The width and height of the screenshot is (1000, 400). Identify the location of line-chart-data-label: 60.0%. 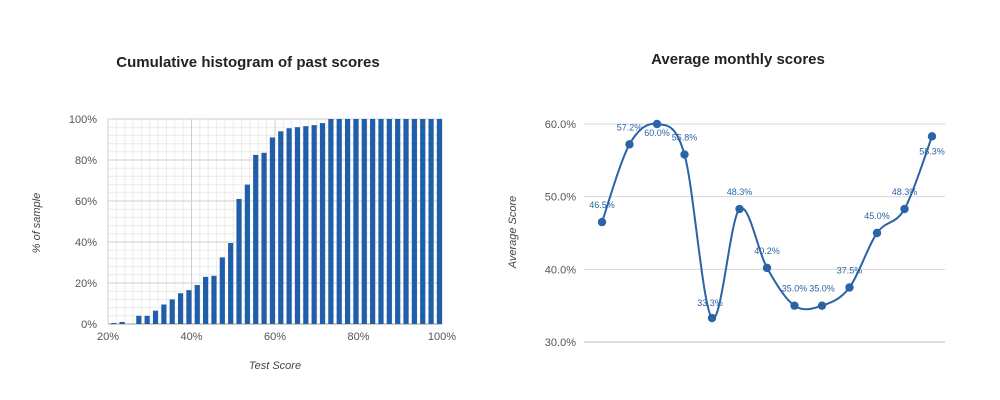
(657, 133).